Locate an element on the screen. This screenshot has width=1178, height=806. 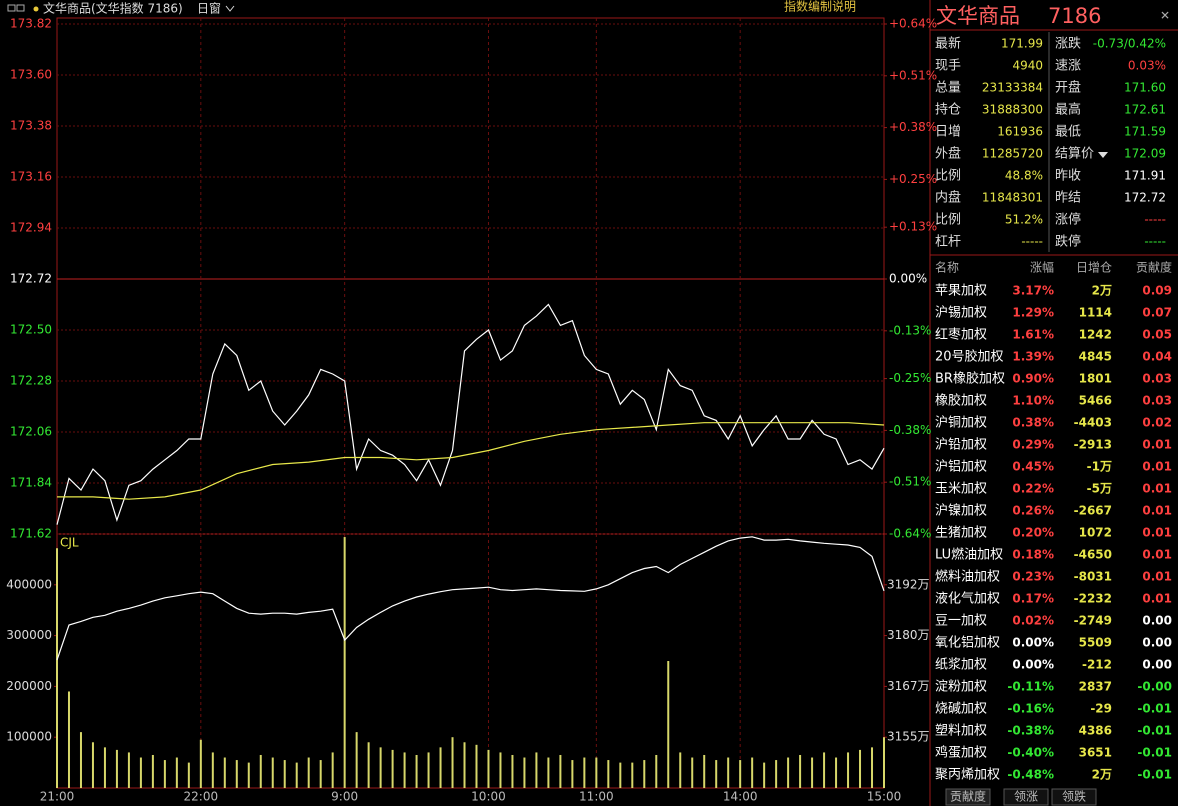
tab-label: 领涨 is located at coordinates (1026, 796).